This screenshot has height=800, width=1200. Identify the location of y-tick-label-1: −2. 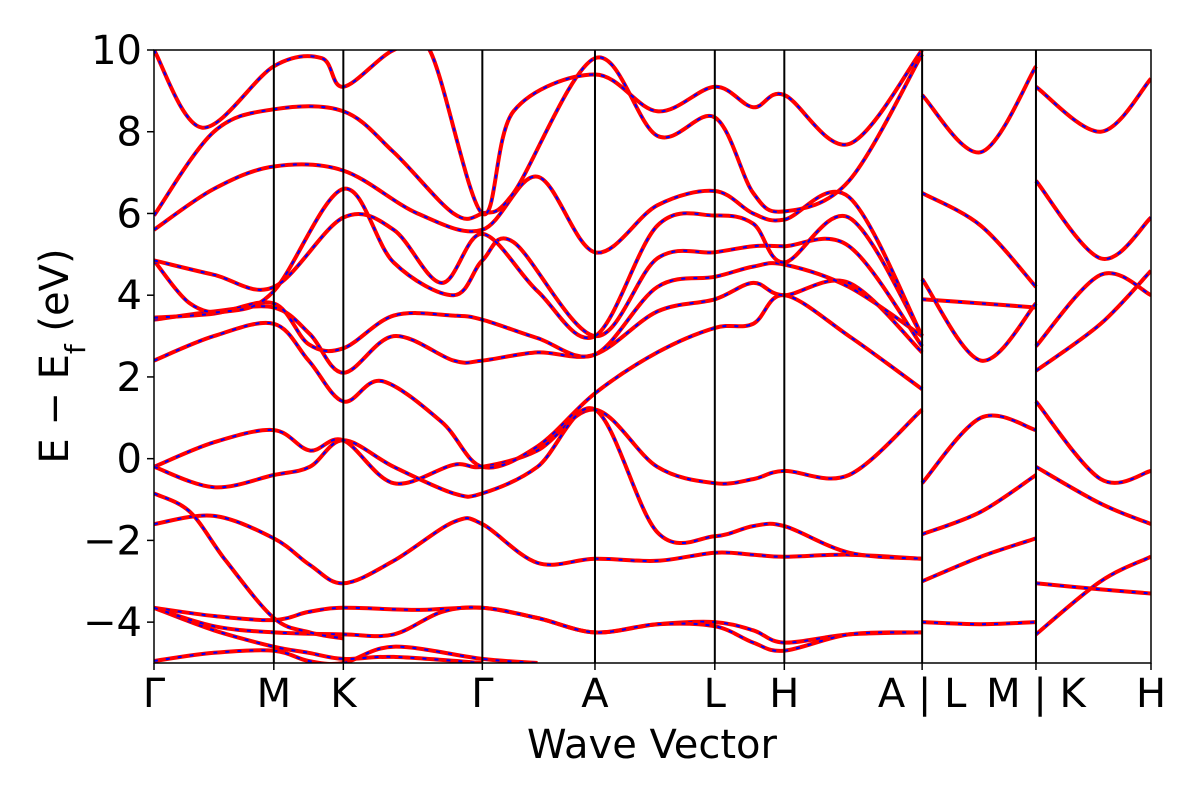
(112, 541).